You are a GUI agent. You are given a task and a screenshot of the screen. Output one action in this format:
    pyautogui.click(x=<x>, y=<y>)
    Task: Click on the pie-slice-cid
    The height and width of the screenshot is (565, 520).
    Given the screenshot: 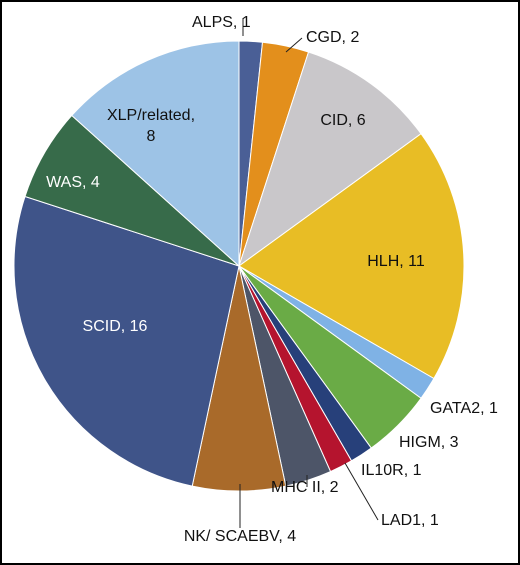 What is the action you would take?
    pyautogui.click(x=330, y=159)
    